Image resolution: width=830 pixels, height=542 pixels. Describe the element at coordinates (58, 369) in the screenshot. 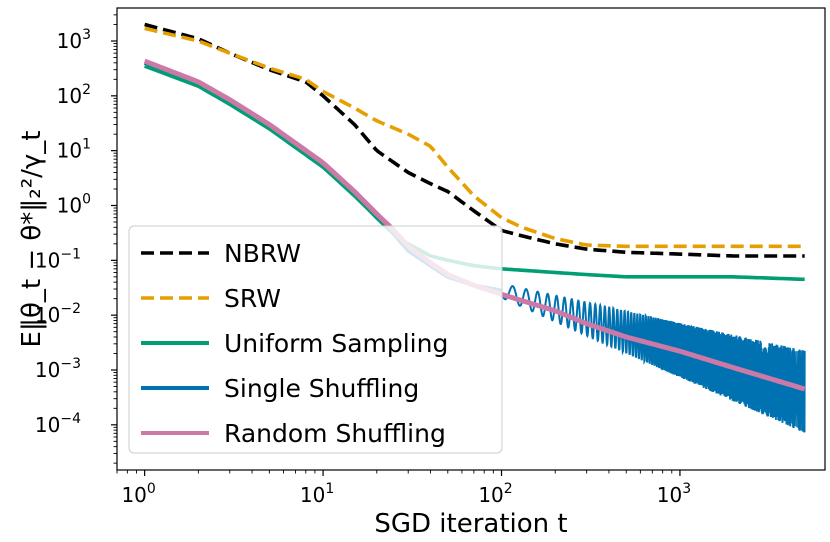

I see `y-tick-label: 10⁻³` at that location.